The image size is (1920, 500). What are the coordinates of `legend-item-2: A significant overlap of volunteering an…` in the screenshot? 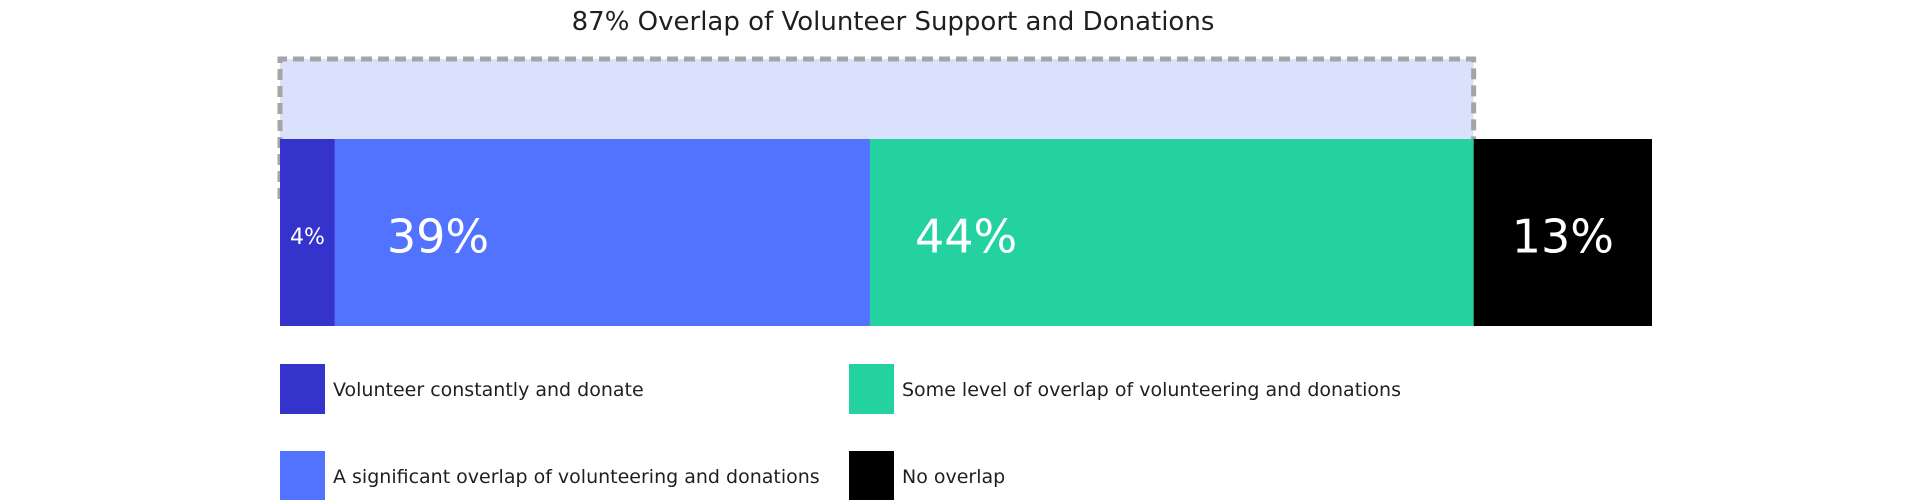 It's located at (550, 475).